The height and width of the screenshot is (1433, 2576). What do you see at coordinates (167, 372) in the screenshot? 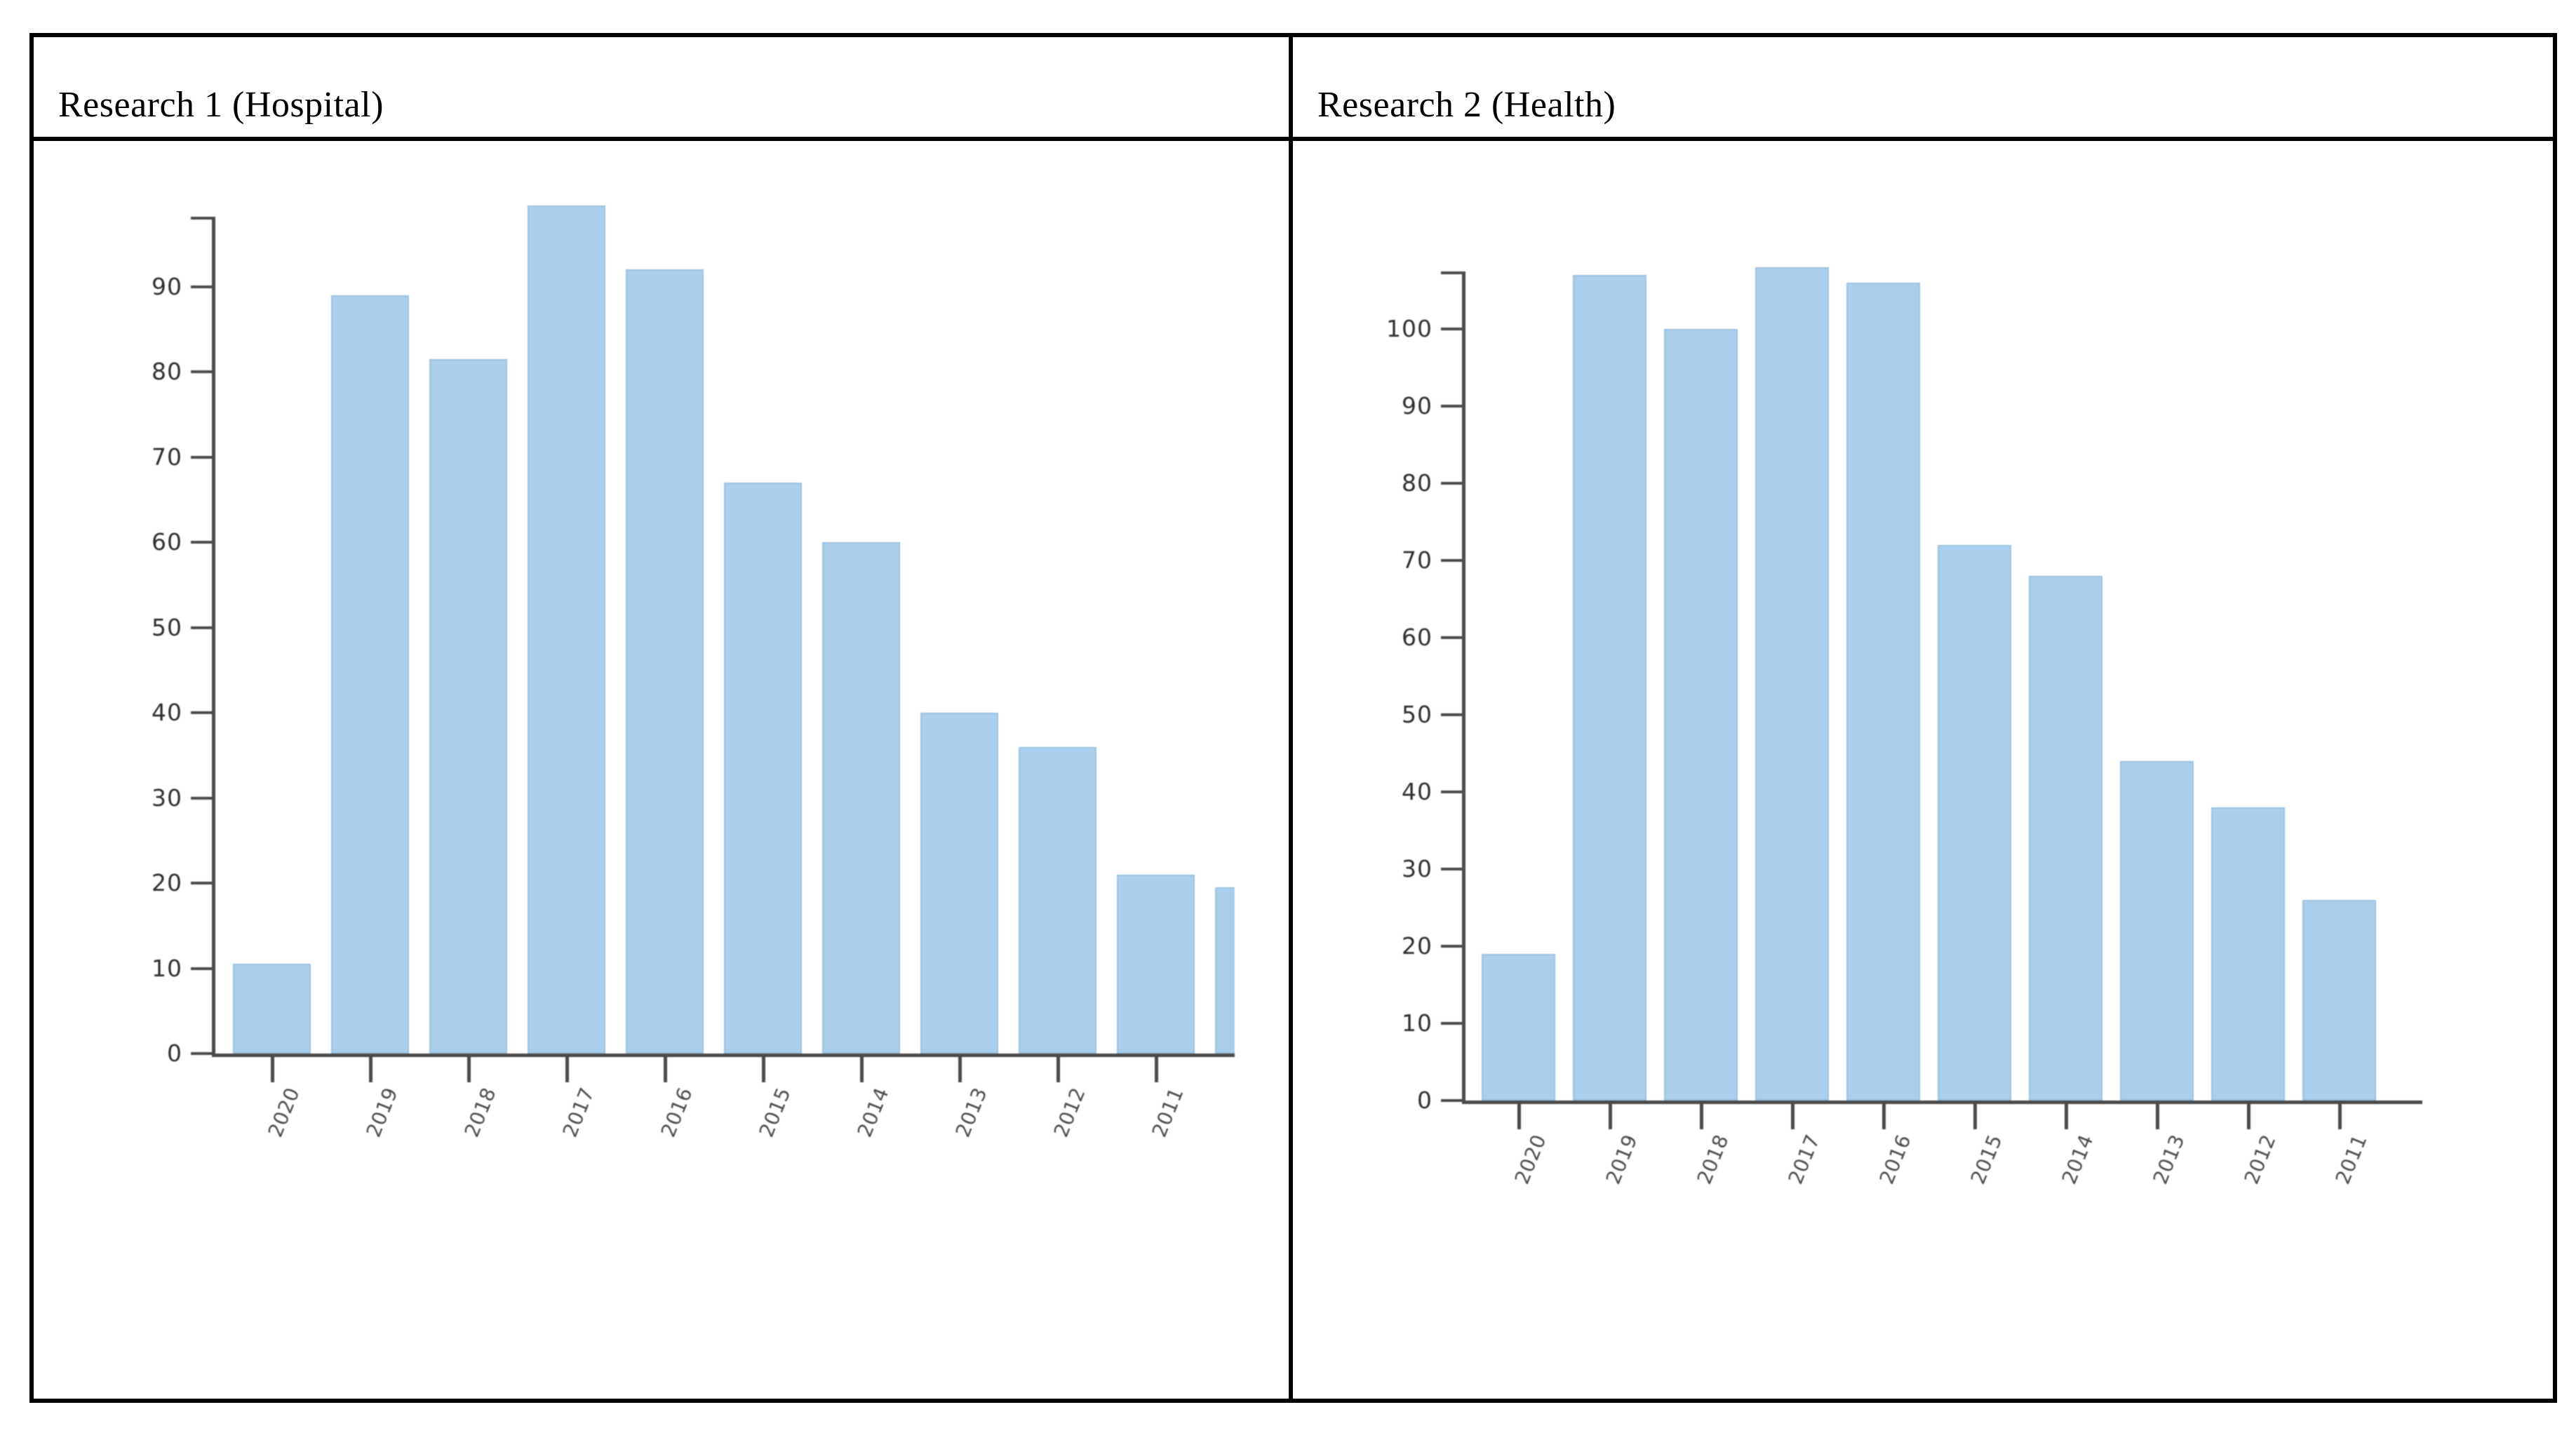
I see `y-tick-label: 80` at bounding box center [167, 372].